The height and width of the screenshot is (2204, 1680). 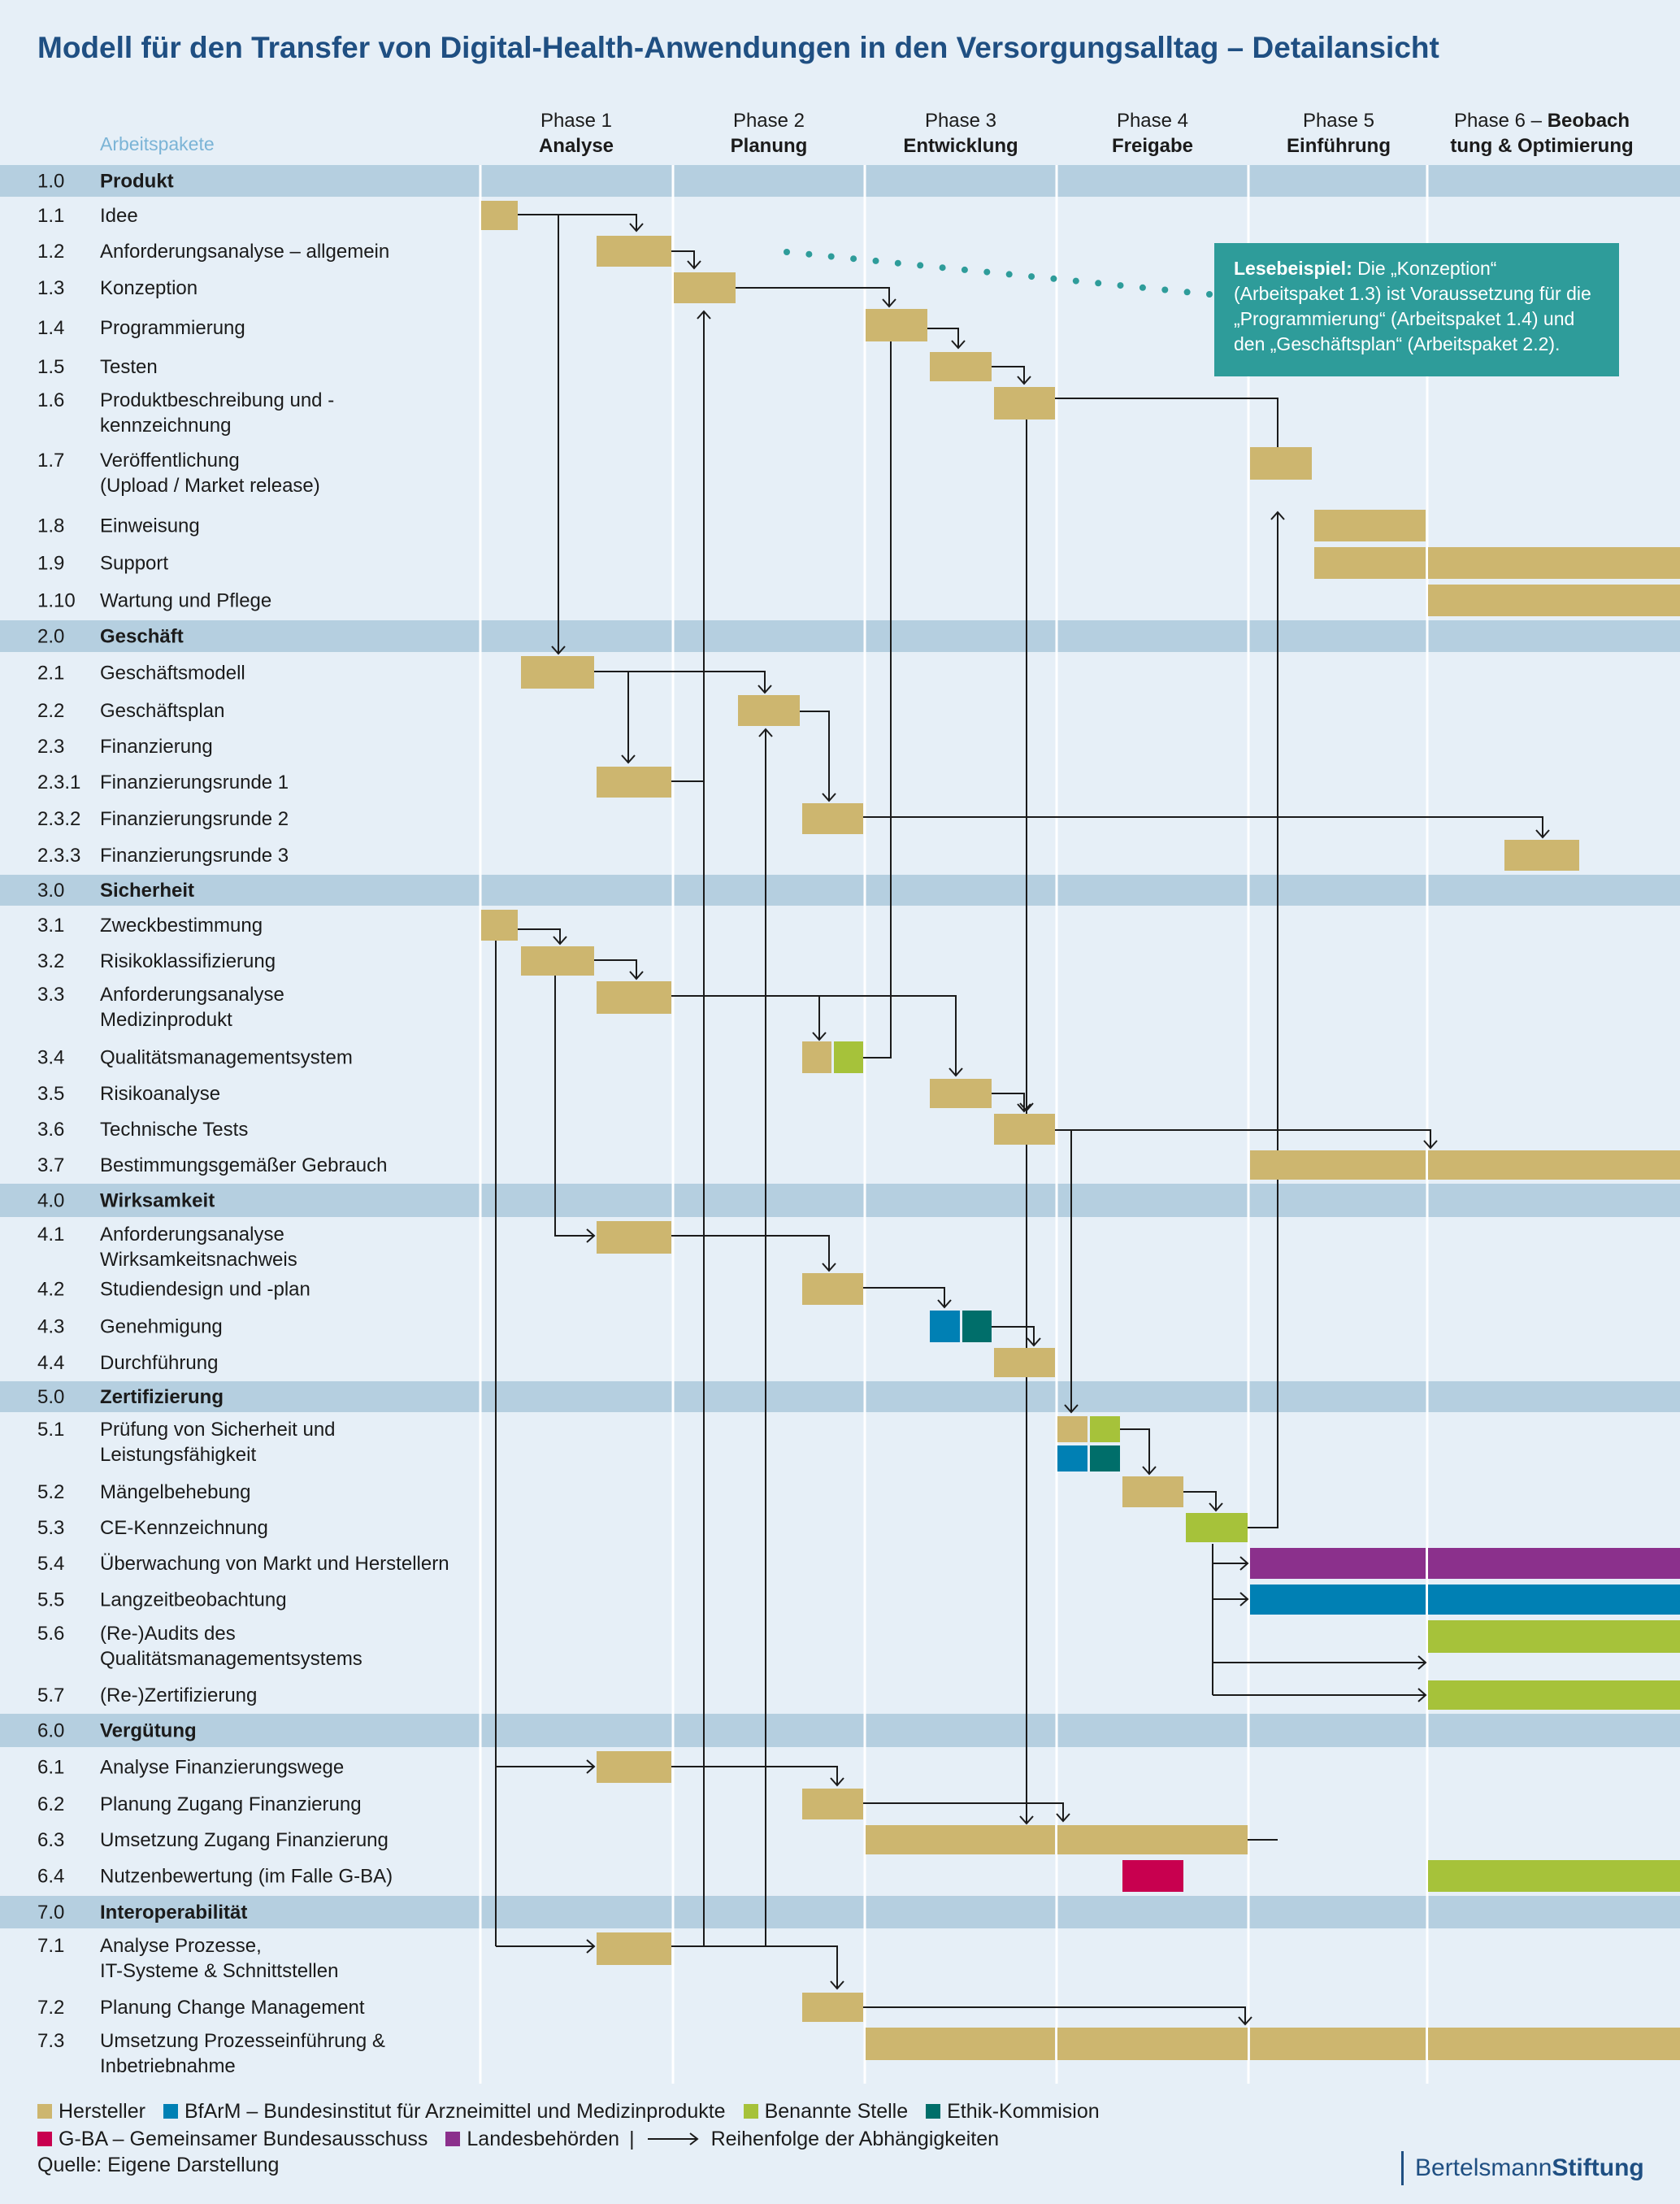 I want to click on row-number: 1.2, so click(x=51, y=252).